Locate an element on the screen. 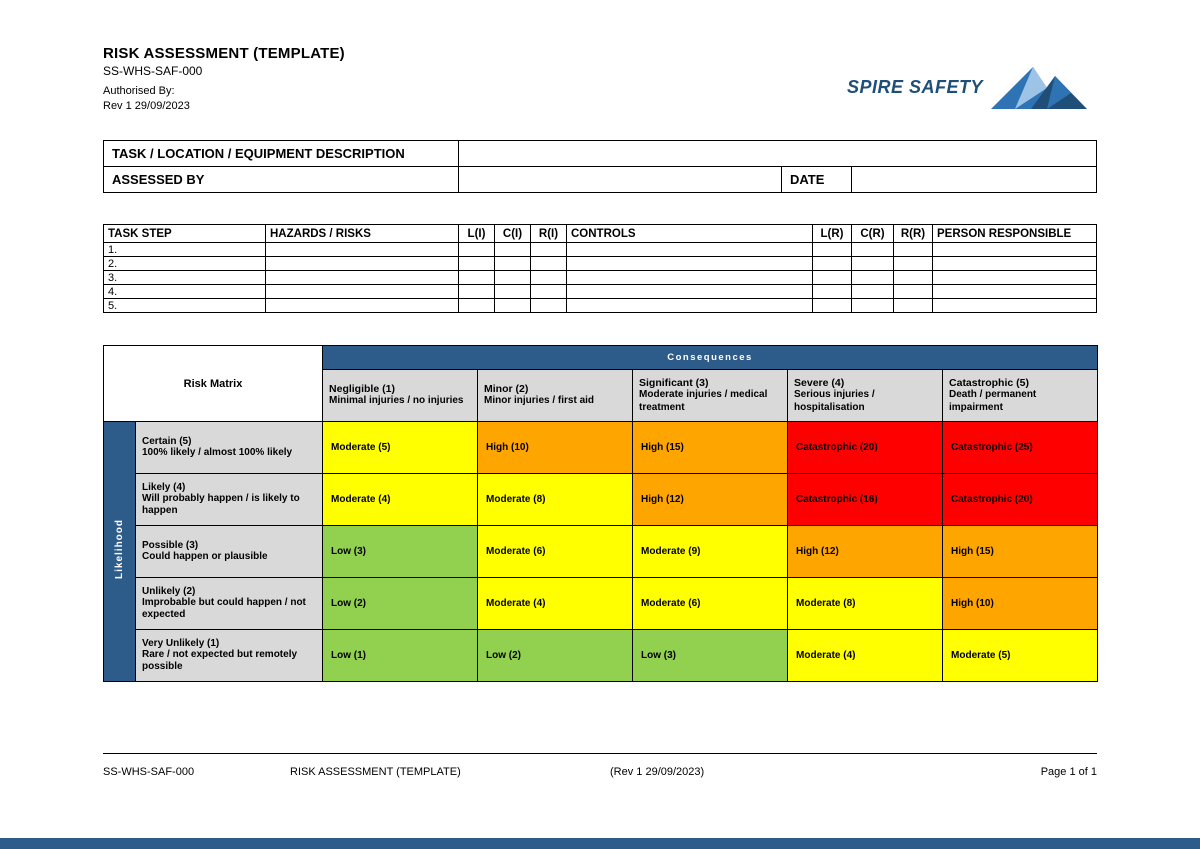  col-ri: R(I) is located at coordinates (548, 233).